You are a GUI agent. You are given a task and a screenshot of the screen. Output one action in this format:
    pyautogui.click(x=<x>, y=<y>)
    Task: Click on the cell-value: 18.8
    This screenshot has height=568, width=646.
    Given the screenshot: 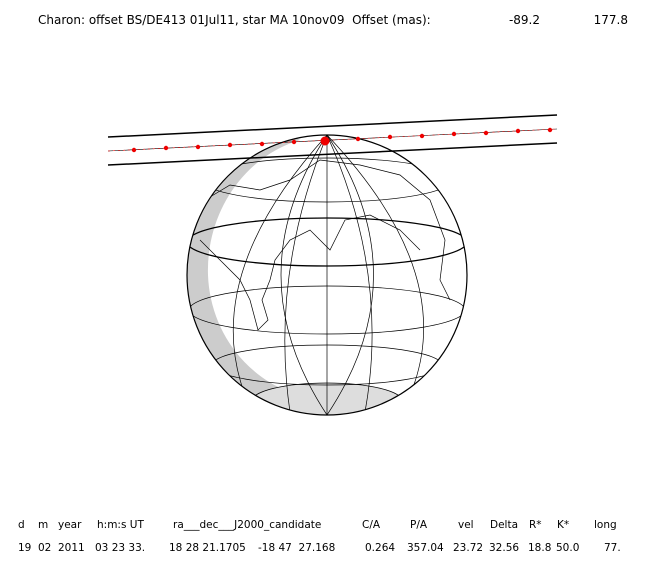 What is the action you would take?
    pyautogui.click(x=539, y=548)
    